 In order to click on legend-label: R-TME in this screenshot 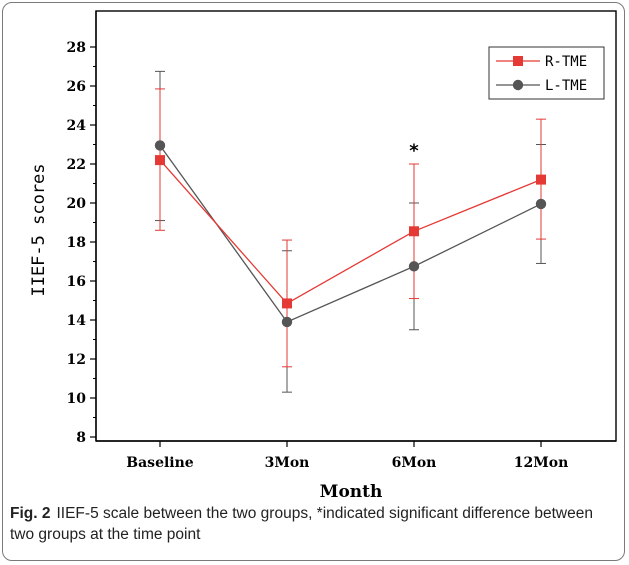, I will do `click(566, 62)`.